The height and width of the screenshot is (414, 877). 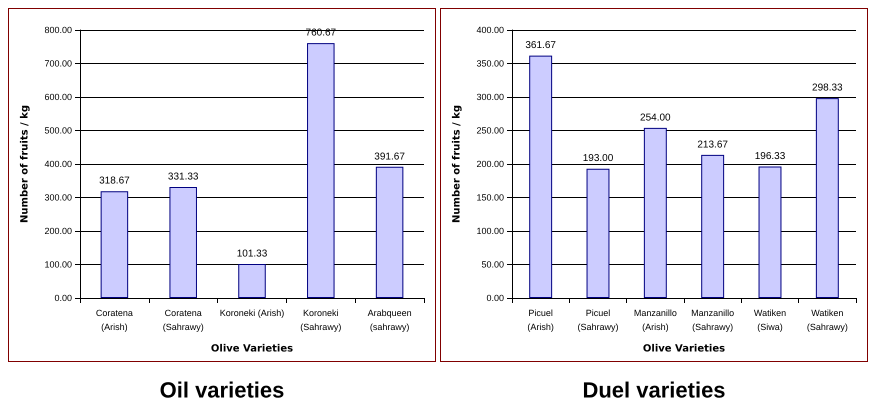 What do you see at coordinates (492, 265) in the screenshot?
I see `y-tick-label: 50.00` at bounding box center [492, 265].